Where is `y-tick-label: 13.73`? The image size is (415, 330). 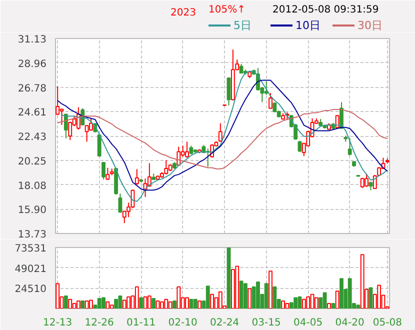 y-tick-label: 13.73 is located at coordinates (32, 235).